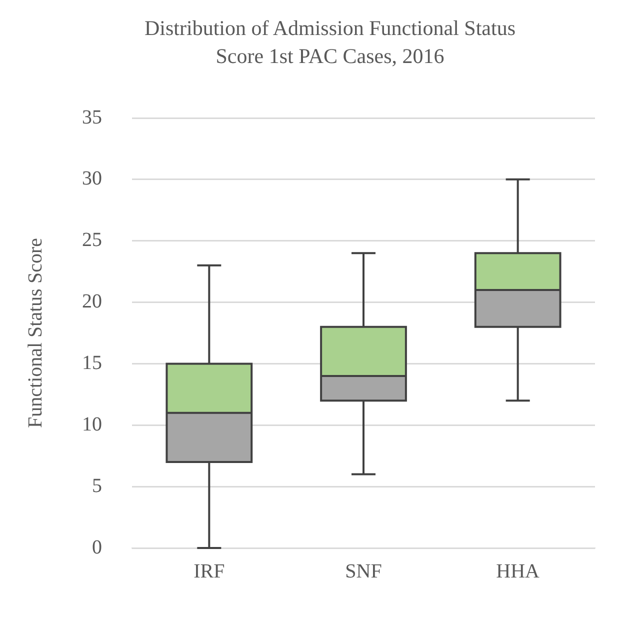  I want to click on x-tick-label: IRF, so click(209, 571).